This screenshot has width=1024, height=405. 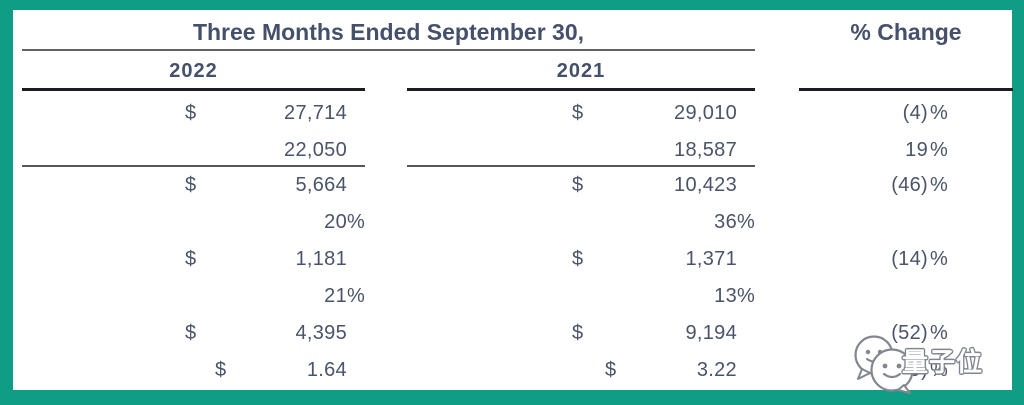 I want to click on value: 9,194, so click(x=711, y=333).